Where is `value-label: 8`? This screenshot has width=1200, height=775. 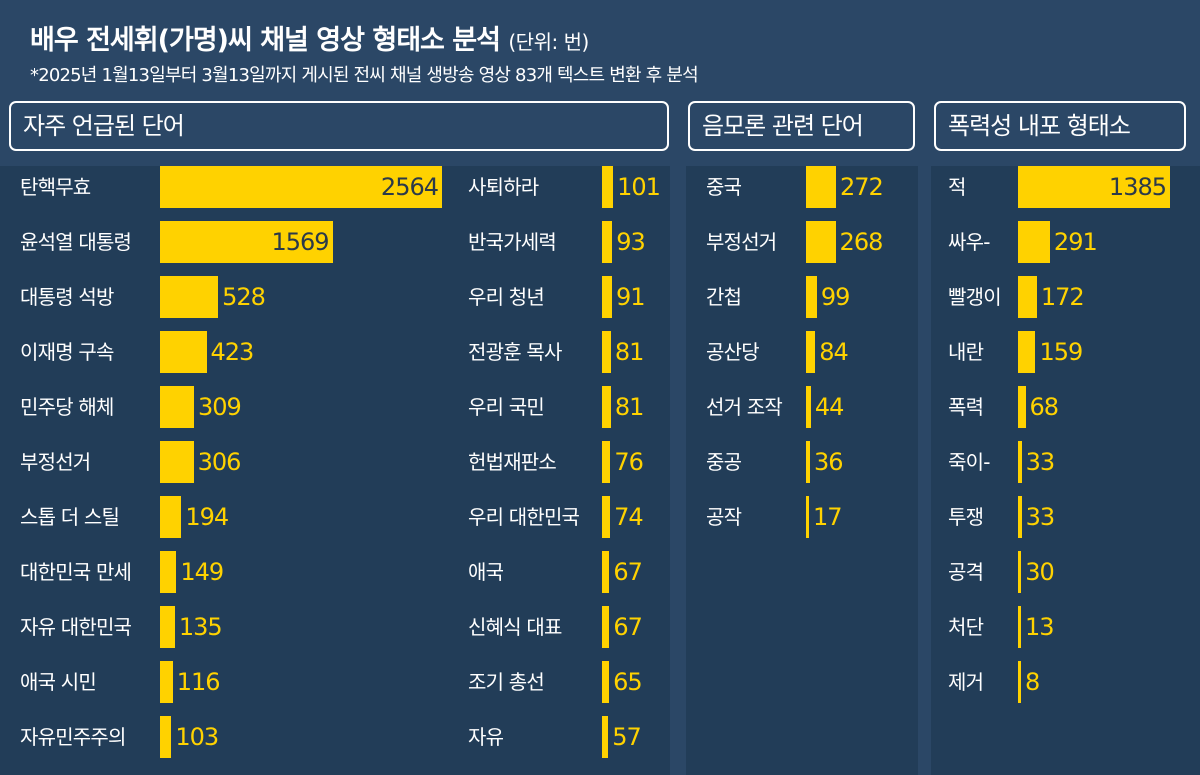 value-label: 8 is located at coordinates (1032, 682).